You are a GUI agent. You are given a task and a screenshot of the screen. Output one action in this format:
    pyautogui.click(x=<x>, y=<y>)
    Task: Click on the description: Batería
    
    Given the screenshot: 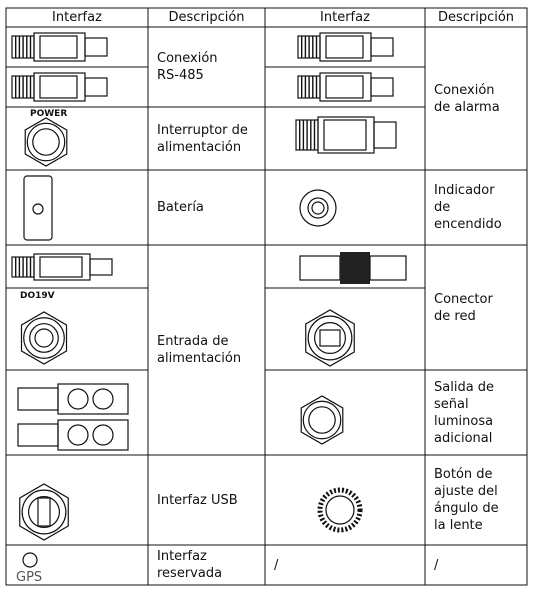 What is the action you would take?
    pyautogui.click(x=180, y=207)
    